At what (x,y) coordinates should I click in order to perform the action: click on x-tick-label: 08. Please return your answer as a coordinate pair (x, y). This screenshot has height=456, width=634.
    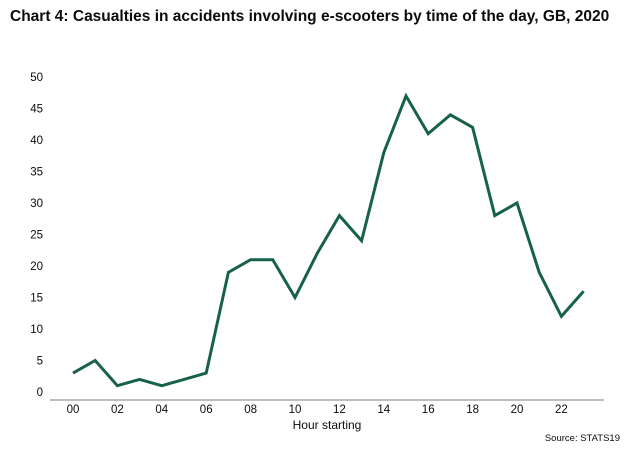
    Looking at the image, I should click on (250, 410).